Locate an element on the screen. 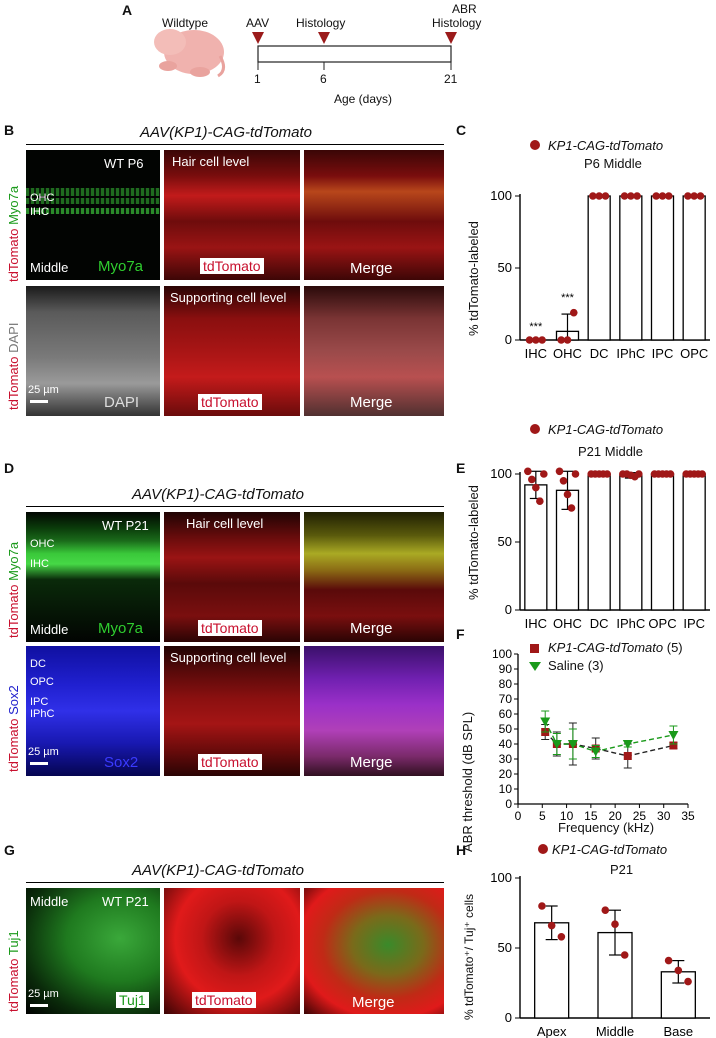  c-ylabel: % tdTomato-labeled is located at coordinates (473, 278).